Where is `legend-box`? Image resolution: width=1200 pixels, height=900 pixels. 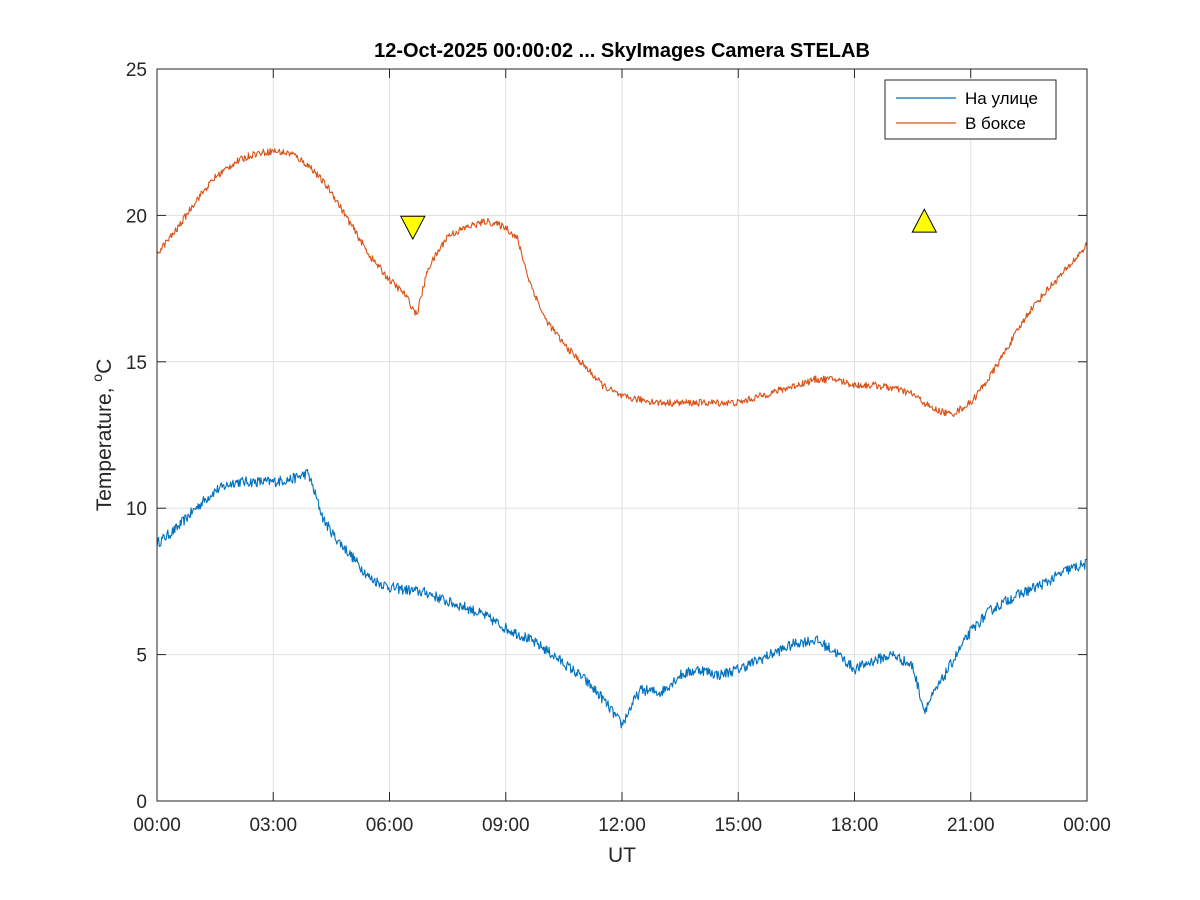 legend-box is located at coordinates (970, 109).